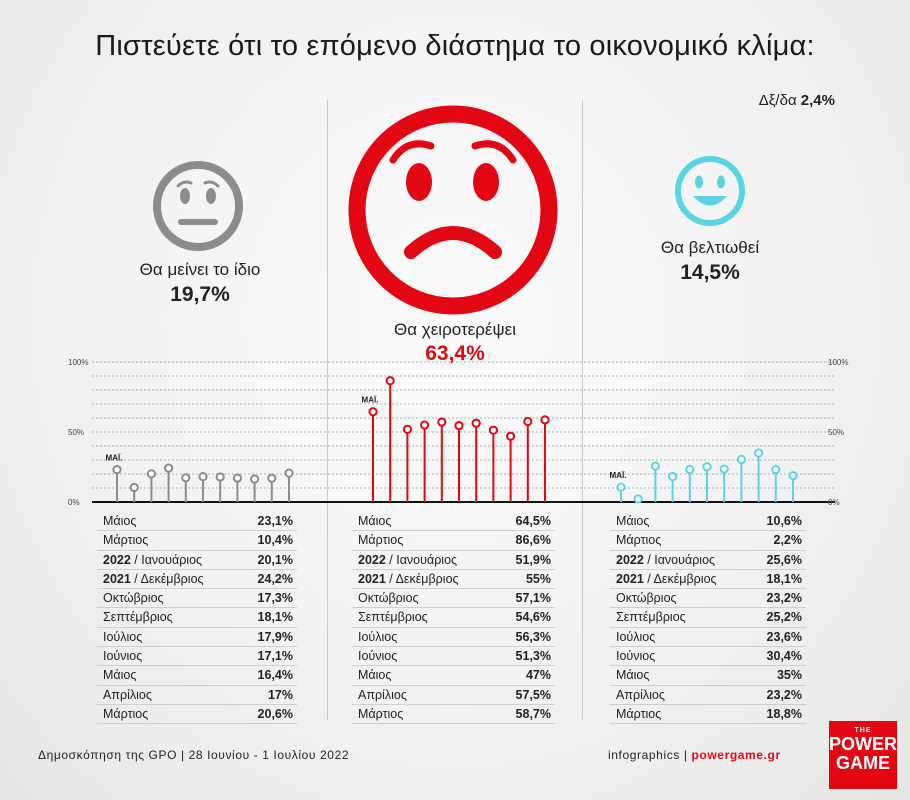 The width and height of the screenshot is (910, 800). I want to click on neutral-face-icon, so click(198, 206).